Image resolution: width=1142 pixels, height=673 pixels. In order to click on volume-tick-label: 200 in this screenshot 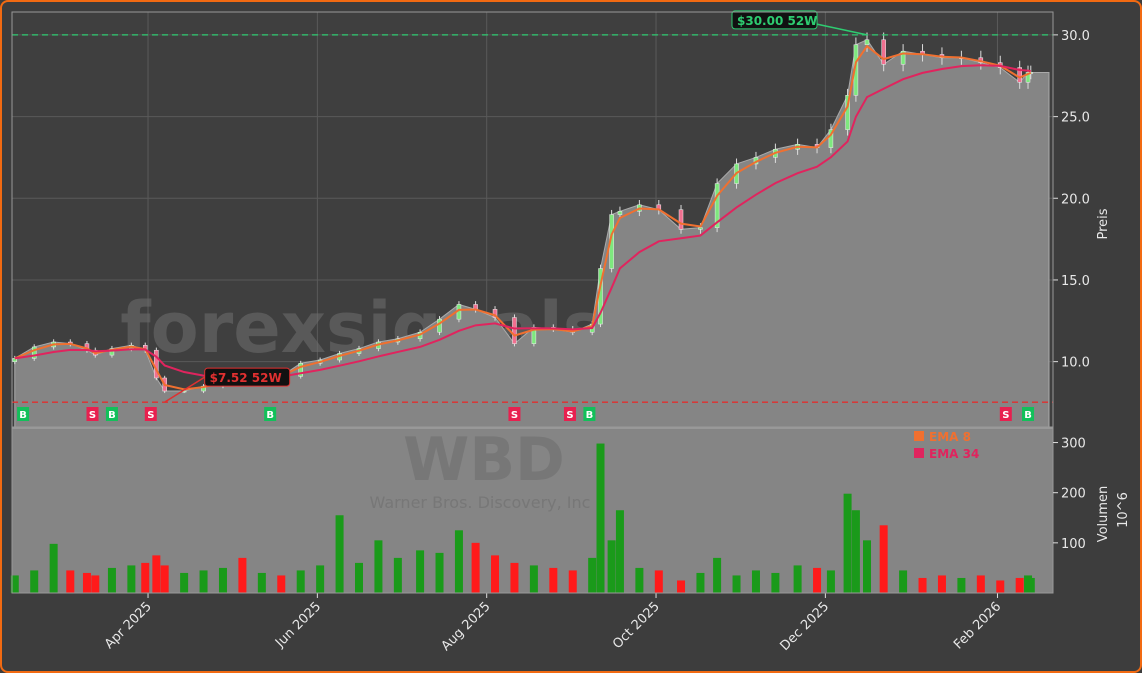, I will do `click(1073, 494)`.